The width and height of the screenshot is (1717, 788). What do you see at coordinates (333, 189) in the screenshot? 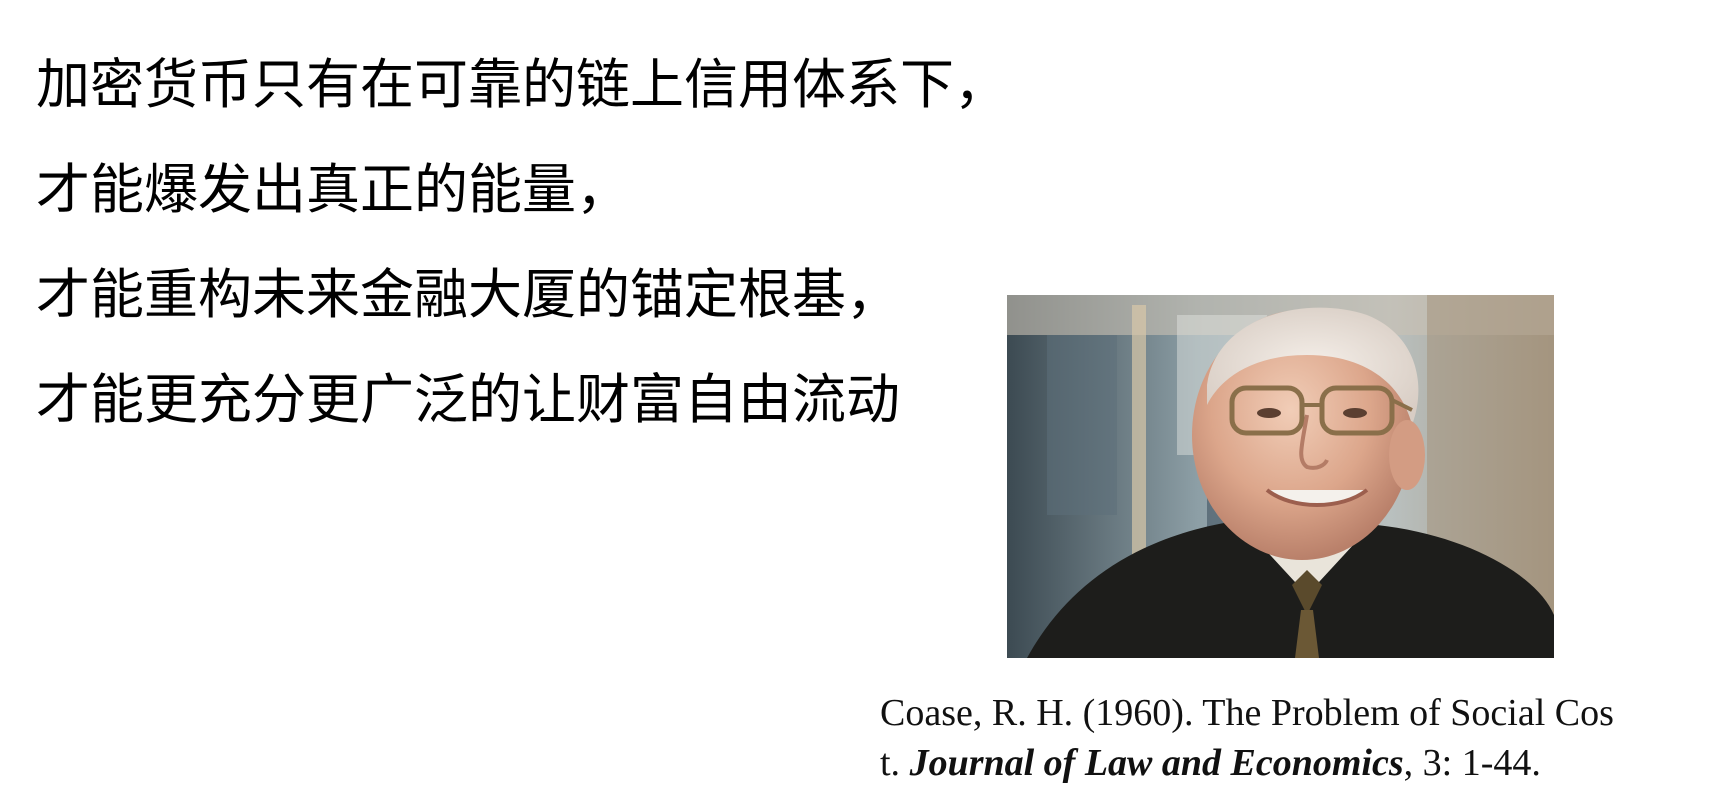
I see `headline-line-2: 才能爆发出真正的能量，` at bounding box center [333, 189].